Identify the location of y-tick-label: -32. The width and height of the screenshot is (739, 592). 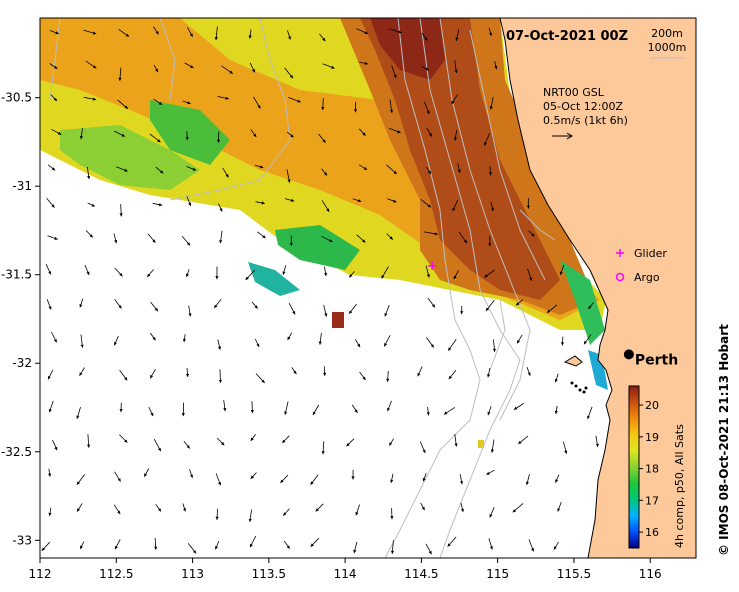
(22, 363).